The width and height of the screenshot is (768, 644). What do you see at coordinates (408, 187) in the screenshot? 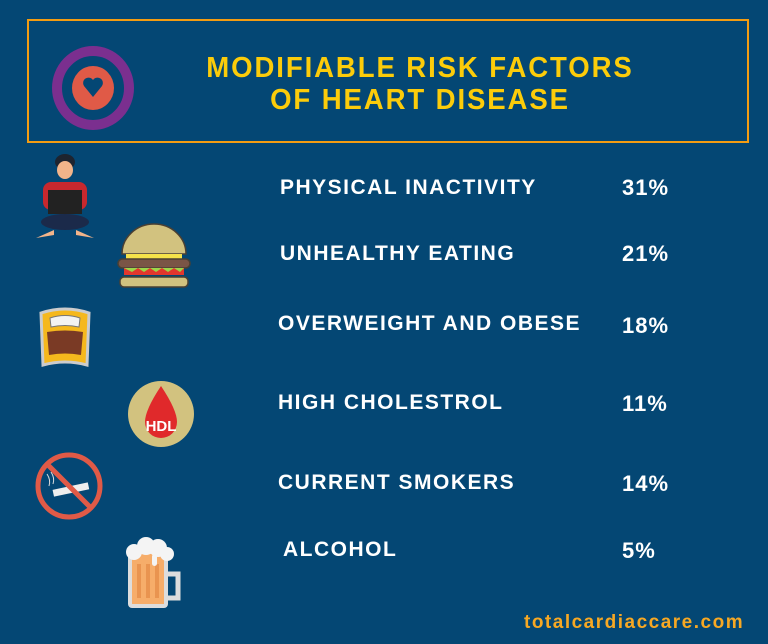
I see `risk-label-physical-inactivity: PHYSICAL INACTIVITY` at bounding box center [408, 187].